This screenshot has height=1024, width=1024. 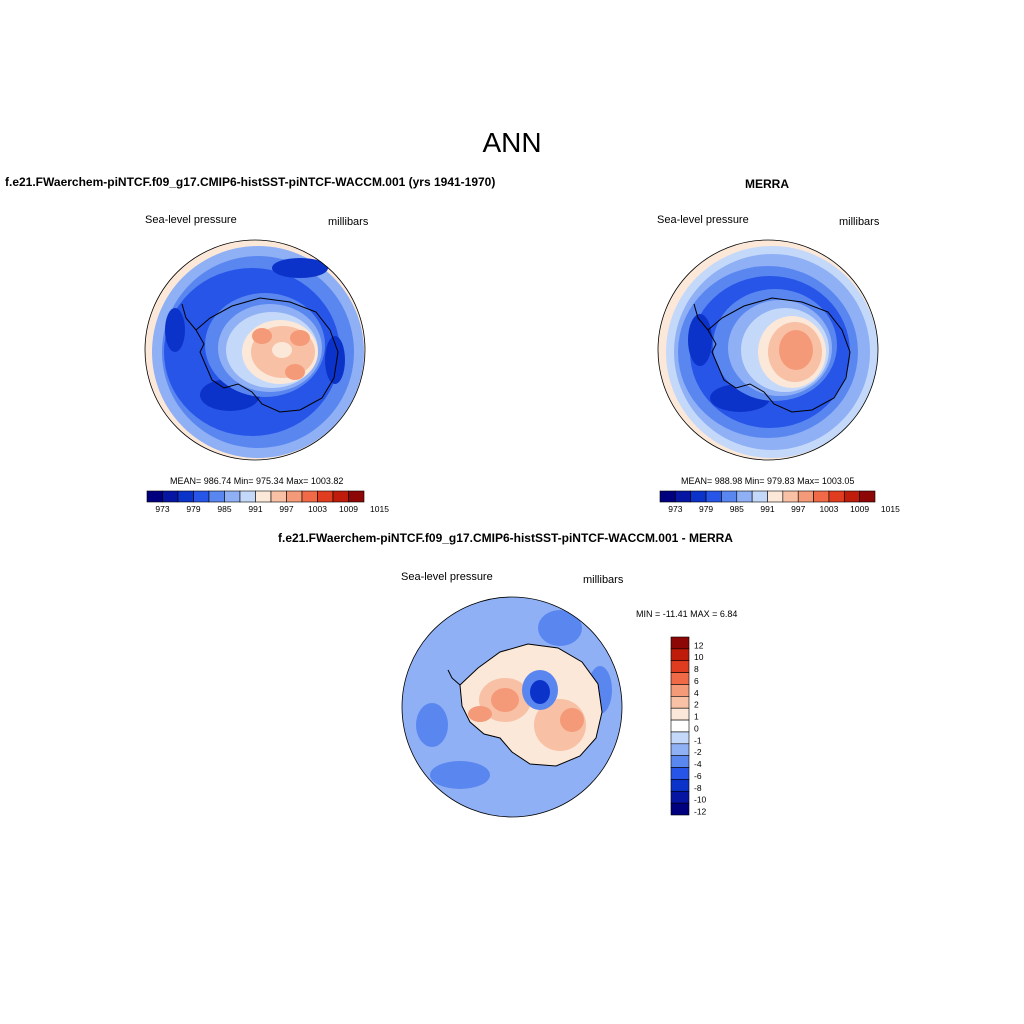 I want to click on map-3-polar-plot, so click(x=512, y=707).